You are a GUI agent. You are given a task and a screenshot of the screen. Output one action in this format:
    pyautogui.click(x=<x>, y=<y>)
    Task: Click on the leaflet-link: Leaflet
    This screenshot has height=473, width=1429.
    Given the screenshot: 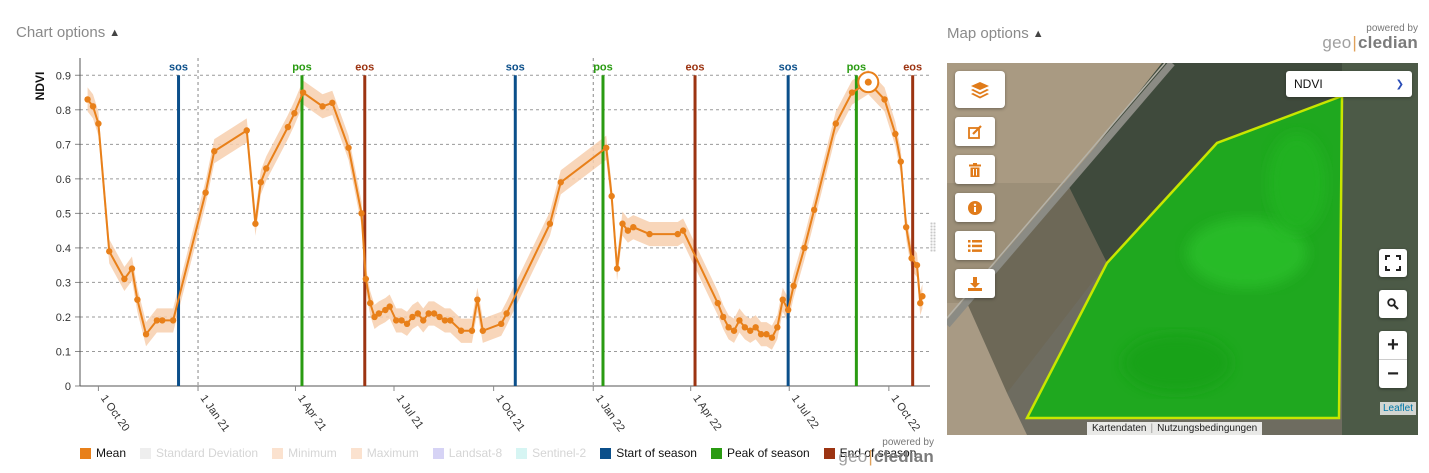 What is the action you would take?
    pyautogui.click(x=1397, y=408)
    